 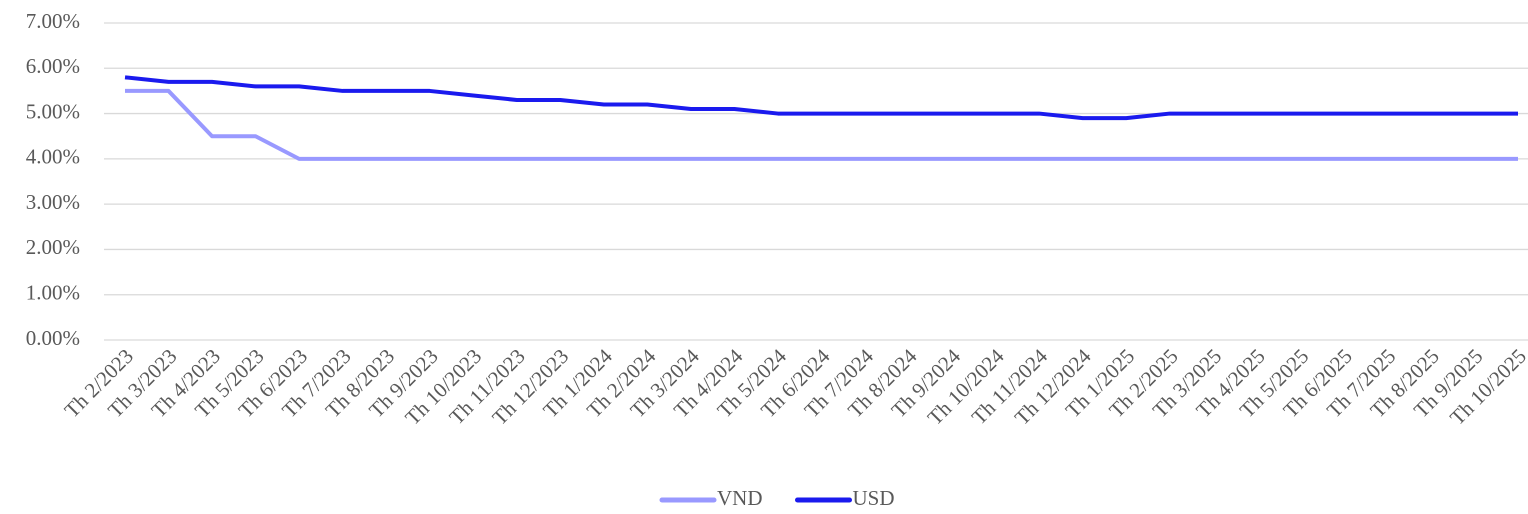 What do you see at coordinates (53, 293) in the screenshot?
I see `y-tick-label: 1.00%` at bounding box center [53, 293].